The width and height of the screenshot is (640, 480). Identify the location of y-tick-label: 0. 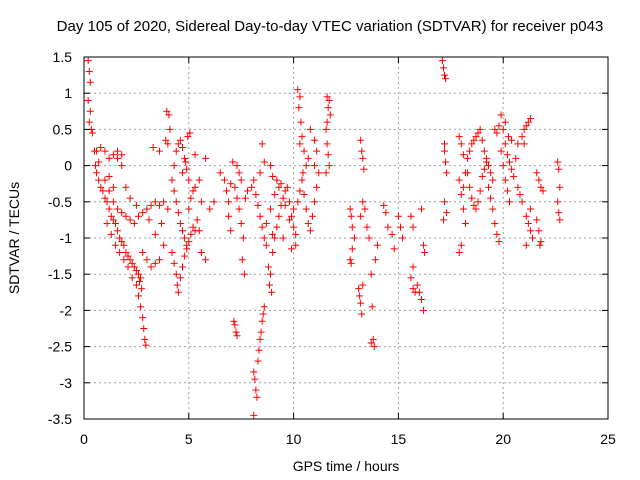
(68, 166).